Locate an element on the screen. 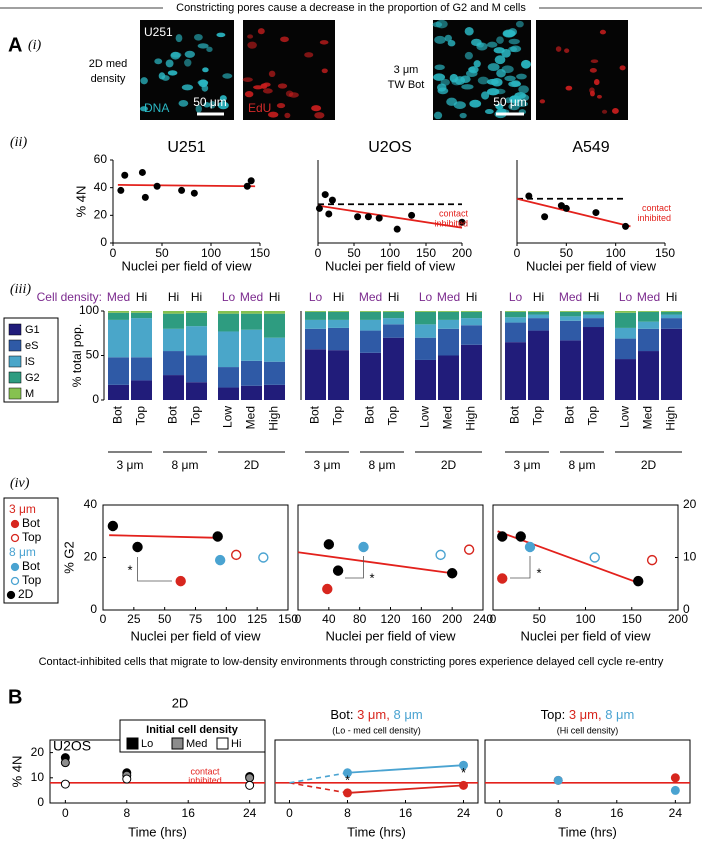 This screenshot has height=846, width=702. x-tick-label: 120 is located at coordinates (390, 619).